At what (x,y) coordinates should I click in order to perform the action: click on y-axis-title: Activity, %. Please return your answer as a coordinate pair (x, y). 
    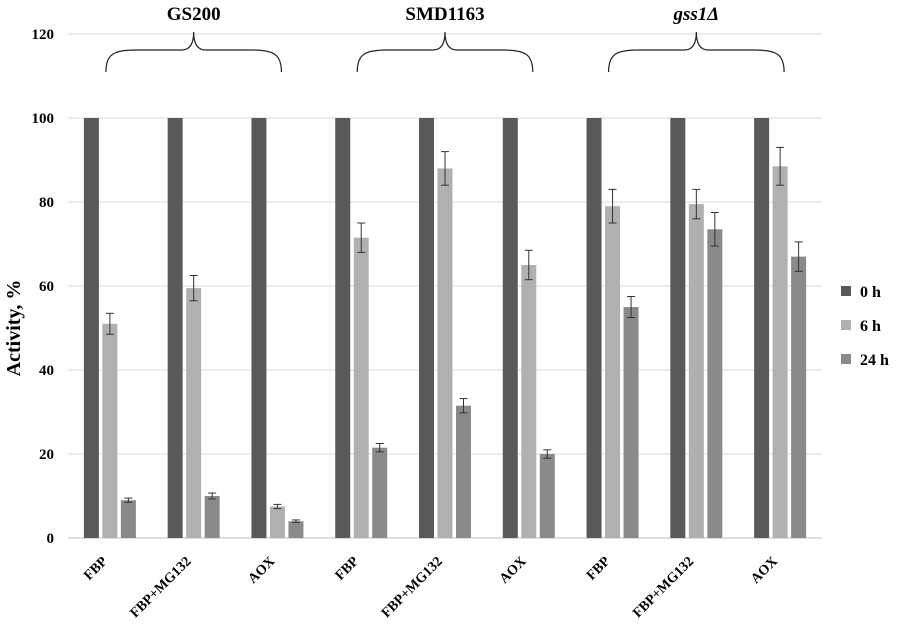
    Looking at the image, I should click on (14, 328).